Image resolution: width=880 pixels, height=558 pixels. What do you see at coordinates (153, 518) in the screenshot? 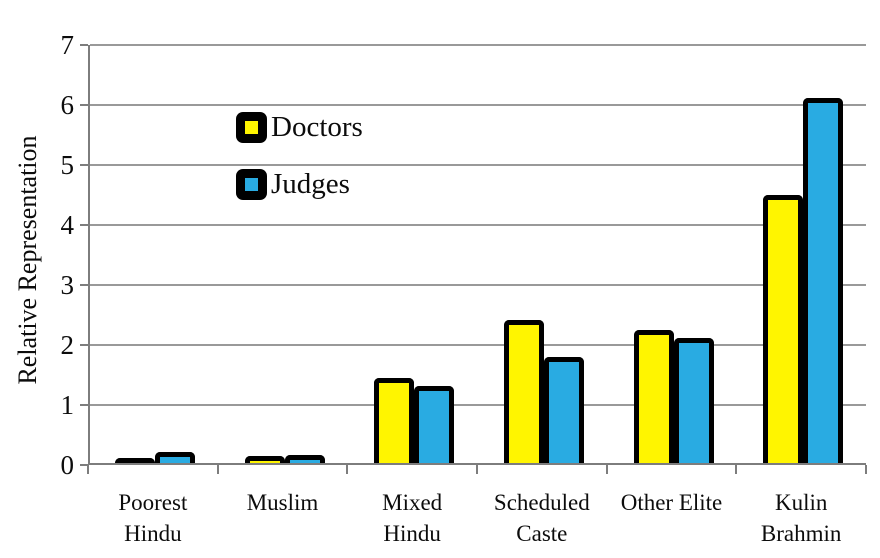
I see `x-label-poorest-hindu: Poorest Hindu` at bounding box center [153, 518].